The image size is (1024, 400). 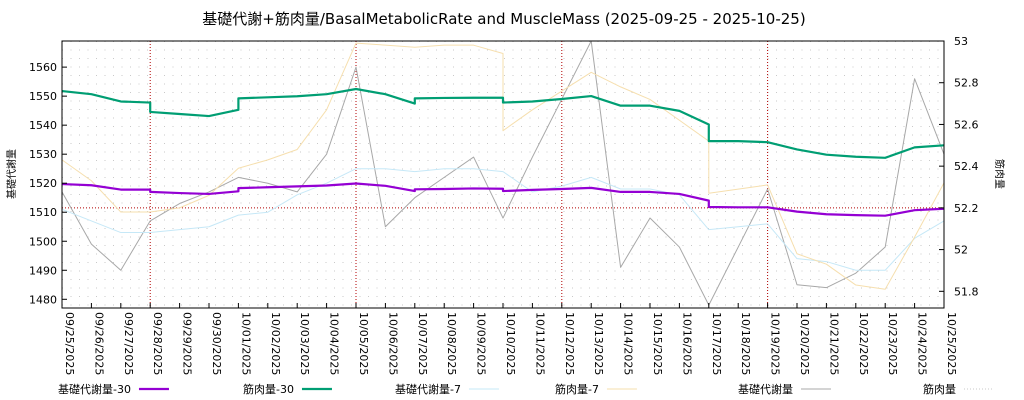 What do you see at coordinates (966, 83) in the screenshot?
I see `y-right-tick-label: 52.8` at bounding box center [966, 83].